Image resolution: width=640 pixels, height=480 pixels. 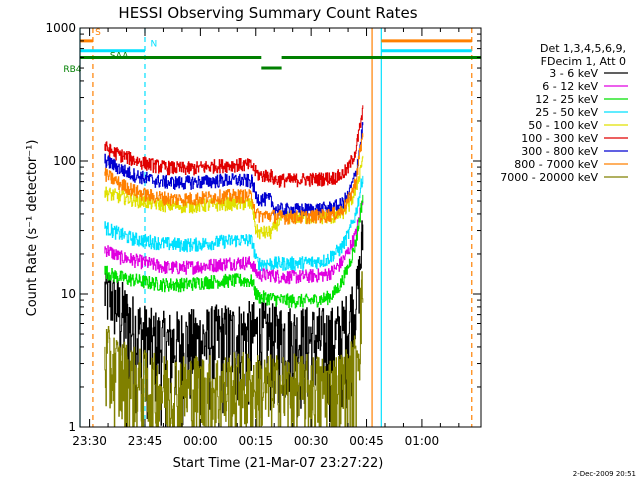 I want to click on state-label-s: S, so click(x=98, y=33).